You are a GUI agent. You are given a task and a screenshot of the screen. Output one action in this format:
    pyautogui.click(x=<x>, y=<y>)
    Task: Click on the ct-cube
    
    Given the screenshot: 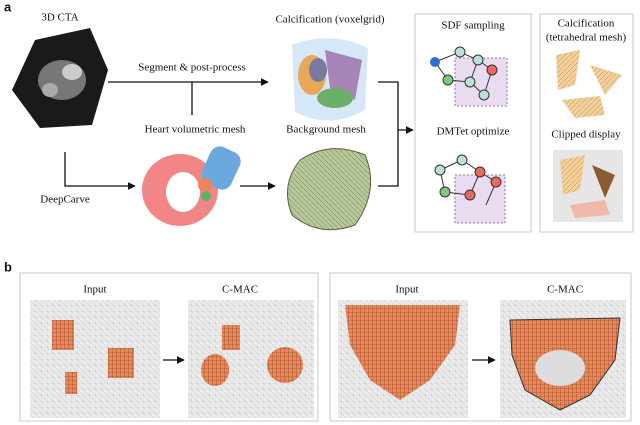 What is the action you would take?
    pyautogui.click(x=60, y=78)
    